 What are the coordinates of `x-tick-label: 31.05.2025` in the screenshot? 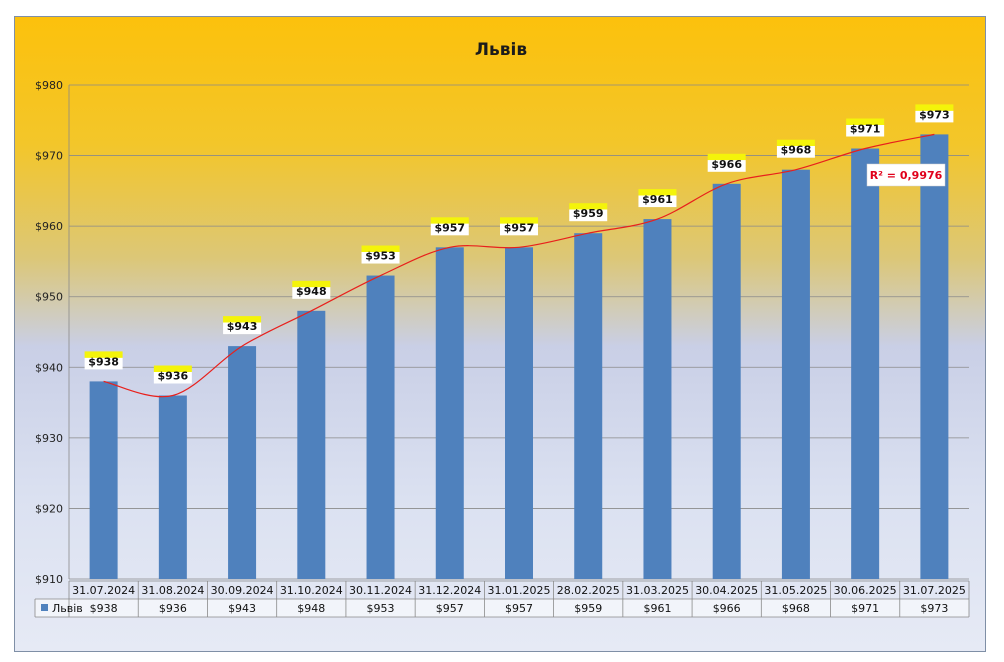 It's located at (795, 590).